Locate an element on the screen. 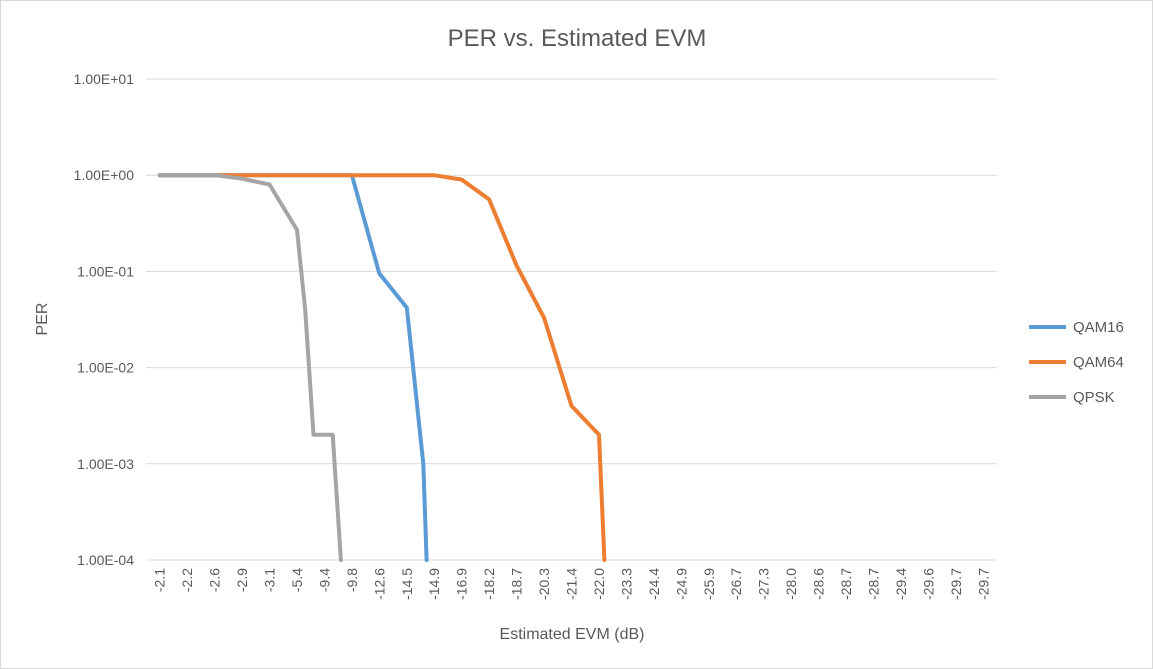 The width and height of the screenshot is (1153, 669). x-tick-label: -18.2 is located at coordinates (489, 584).